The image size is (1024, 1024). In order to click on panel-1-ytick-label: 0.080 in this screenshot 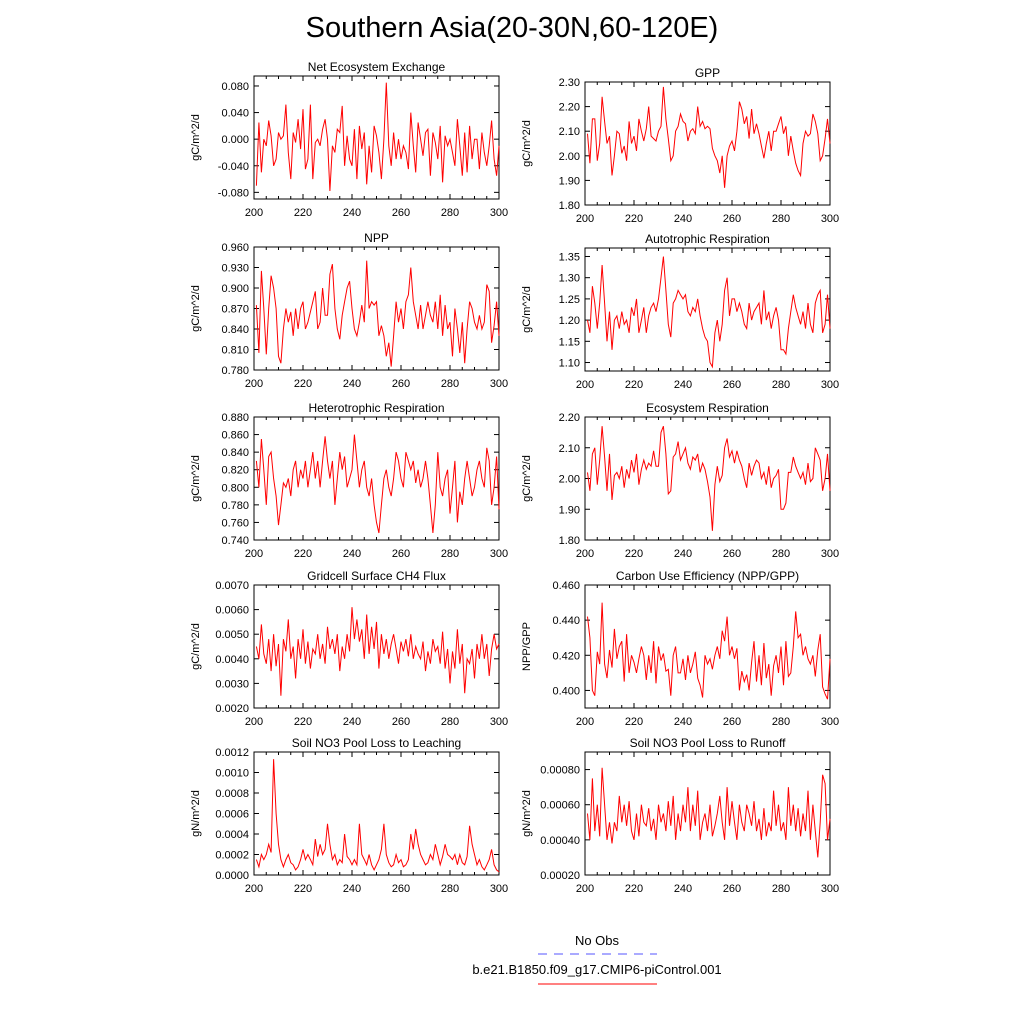, I will do `click(235, 87)`.